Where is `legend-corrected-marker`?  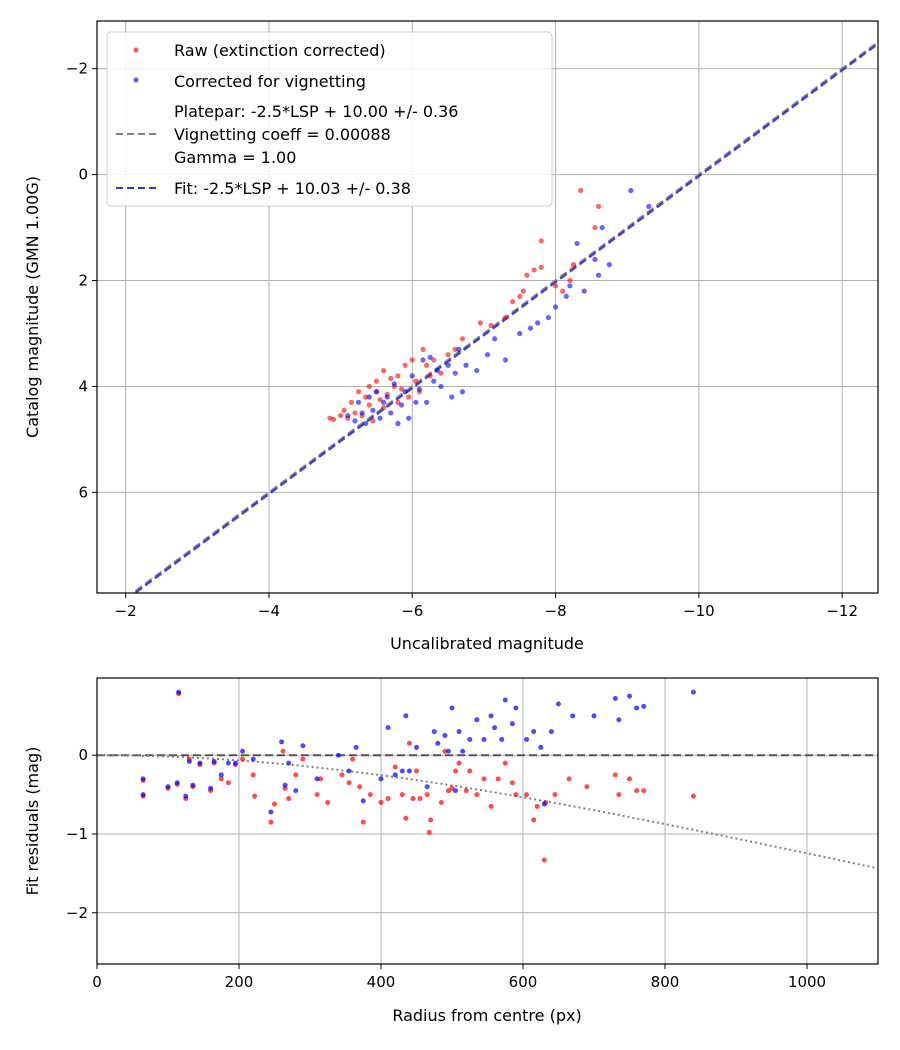 legend-corrected-marker is located at coordinates (136, 80).